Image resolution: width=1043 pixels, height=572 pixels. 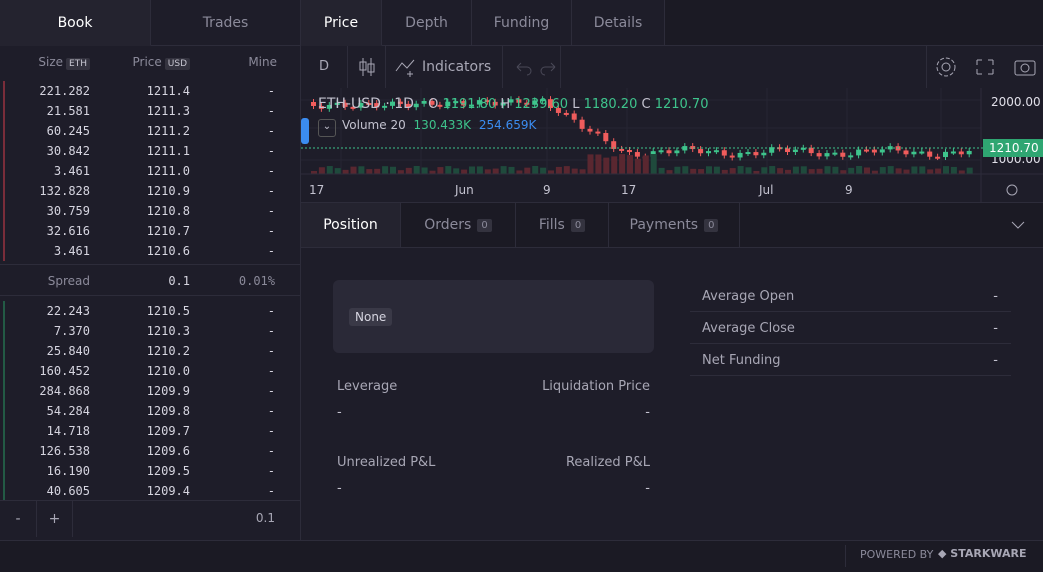 What do you see at coordinates (64, 191) in the screenshot?
I see `size: 132.828` at bounding box center [64, 191].